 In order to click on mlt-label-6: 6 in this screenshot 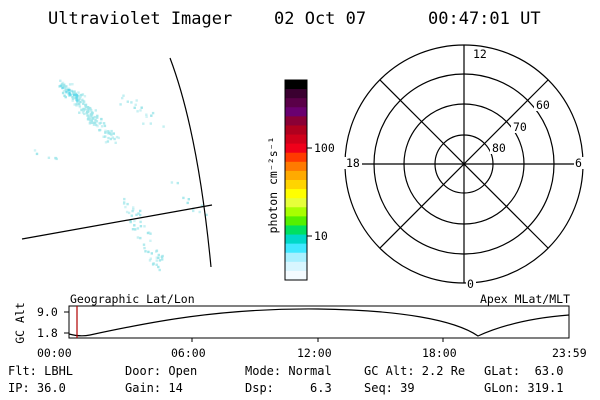, I will do `click(578, 163)`.